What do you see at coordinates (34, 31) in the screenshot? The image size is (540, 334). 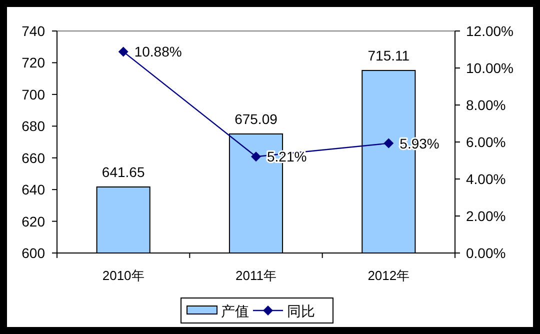 I see `y-tick-label: 740` at bounding box center [34, 31].